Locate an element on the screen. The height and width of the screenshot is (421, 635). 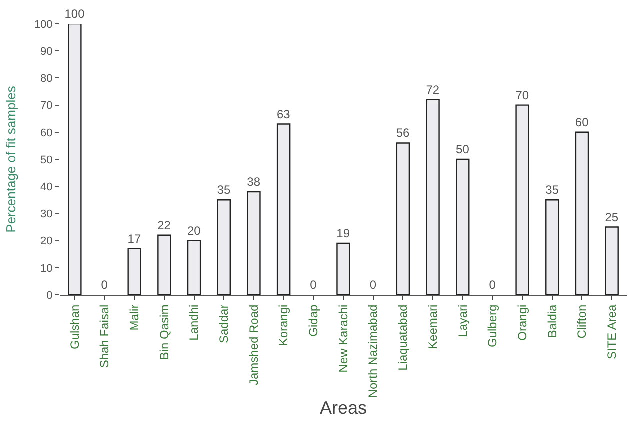
x-tick-label: Landhi is located at coordinates (194, 322).